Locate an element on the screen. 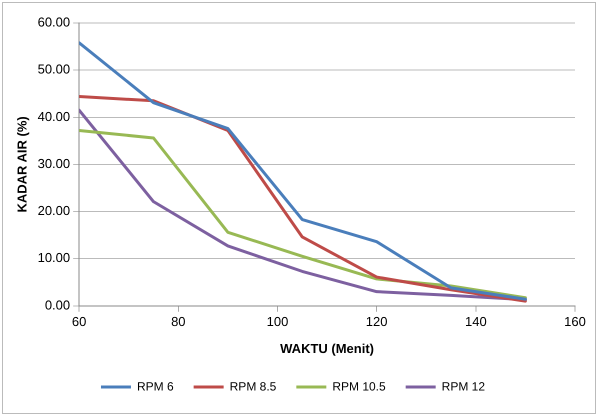  legend-label: RPM 6 is located at coordinates (155, 386).